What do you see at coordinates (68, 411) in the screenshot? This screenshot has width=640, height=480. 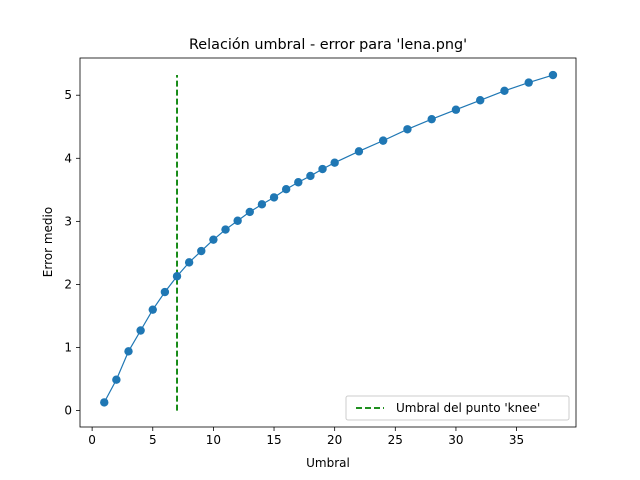 I see `y-tick-label: 0` at bounding box center [68, 411].